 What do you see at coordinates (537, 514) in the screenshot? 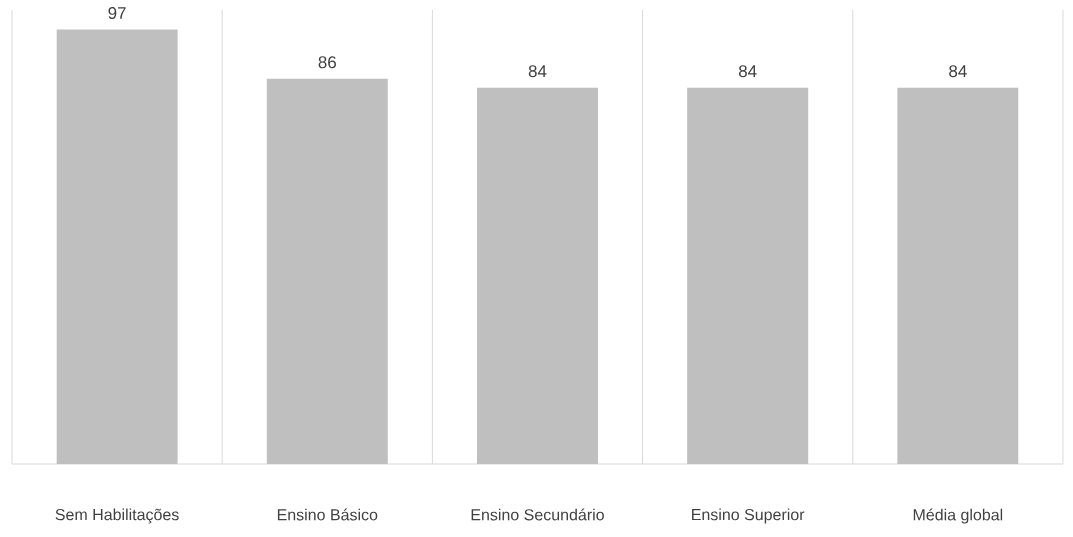
I see `x-tick-label: Ensino Secundário` at bounding box center [537, 514].